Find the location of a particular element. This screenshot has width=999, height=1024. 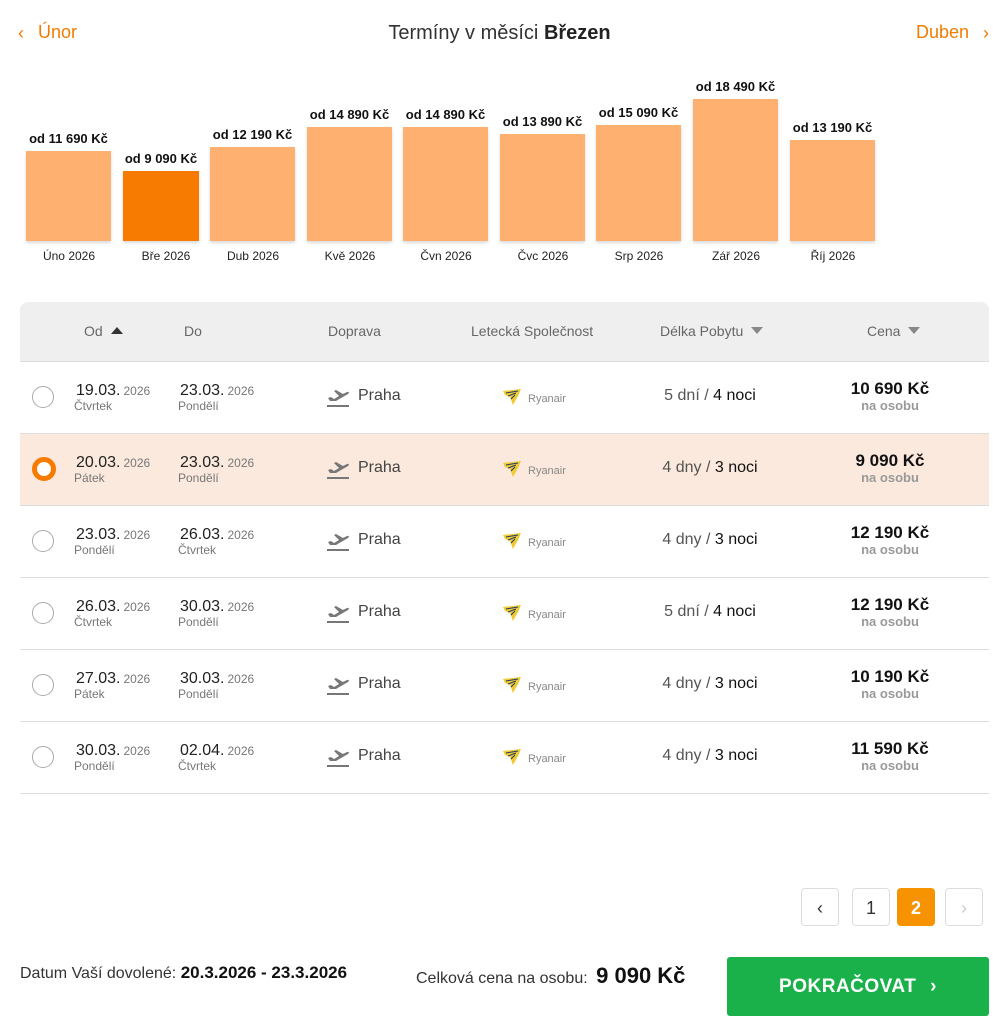

pagination-prev-button: ‹ is located at coordinates (820, 907).